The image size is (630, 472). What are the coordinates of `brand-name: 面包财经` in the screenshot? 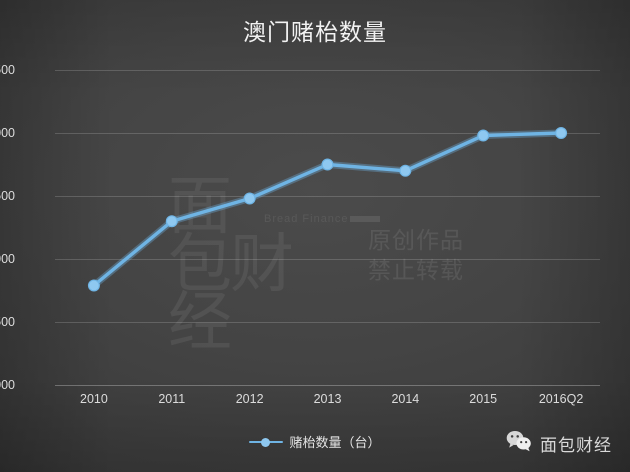 It's located at (576, 446).